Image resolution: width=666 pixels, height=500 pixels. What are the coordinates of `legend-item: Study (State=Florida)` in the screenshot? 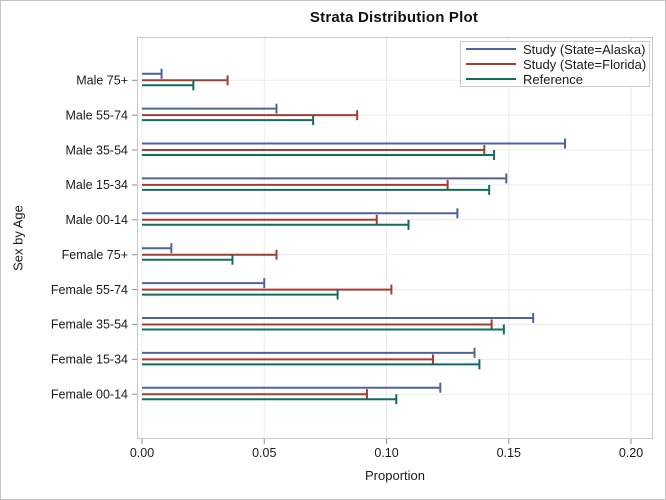 It's located at (557, 64).